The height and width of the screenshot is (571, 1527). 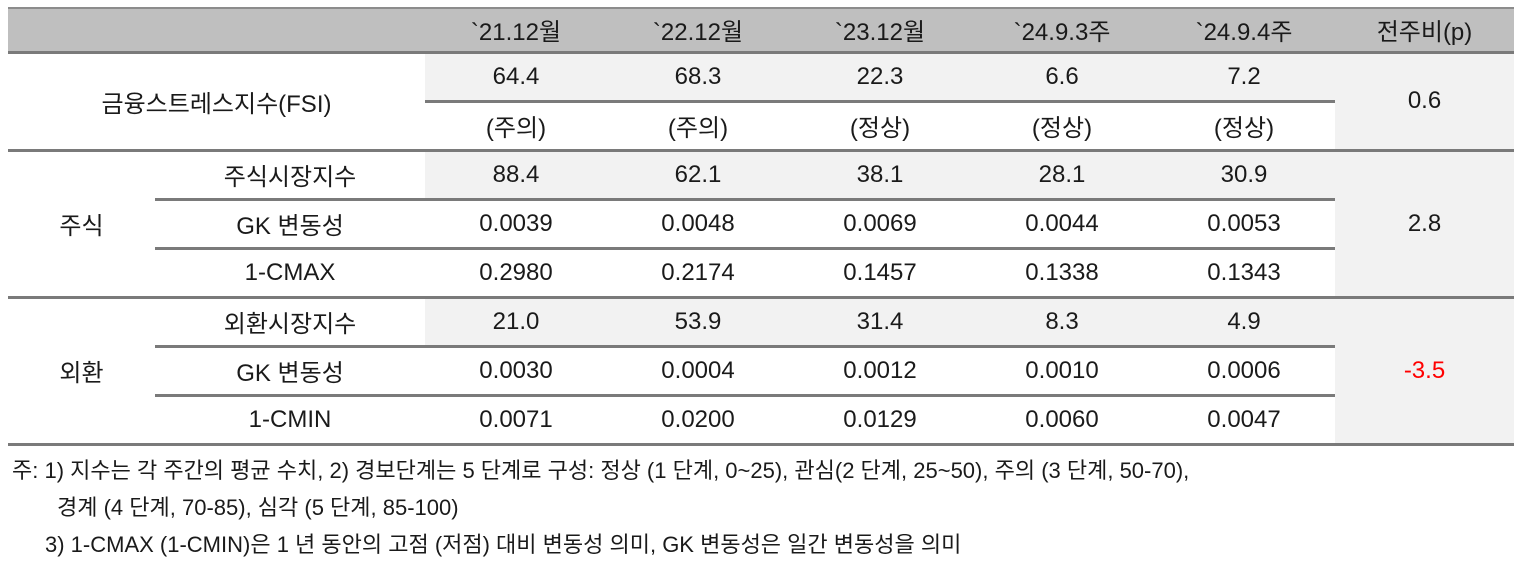 I want to click on fx-index-cell: 21.0, so click(x=516, y=320).